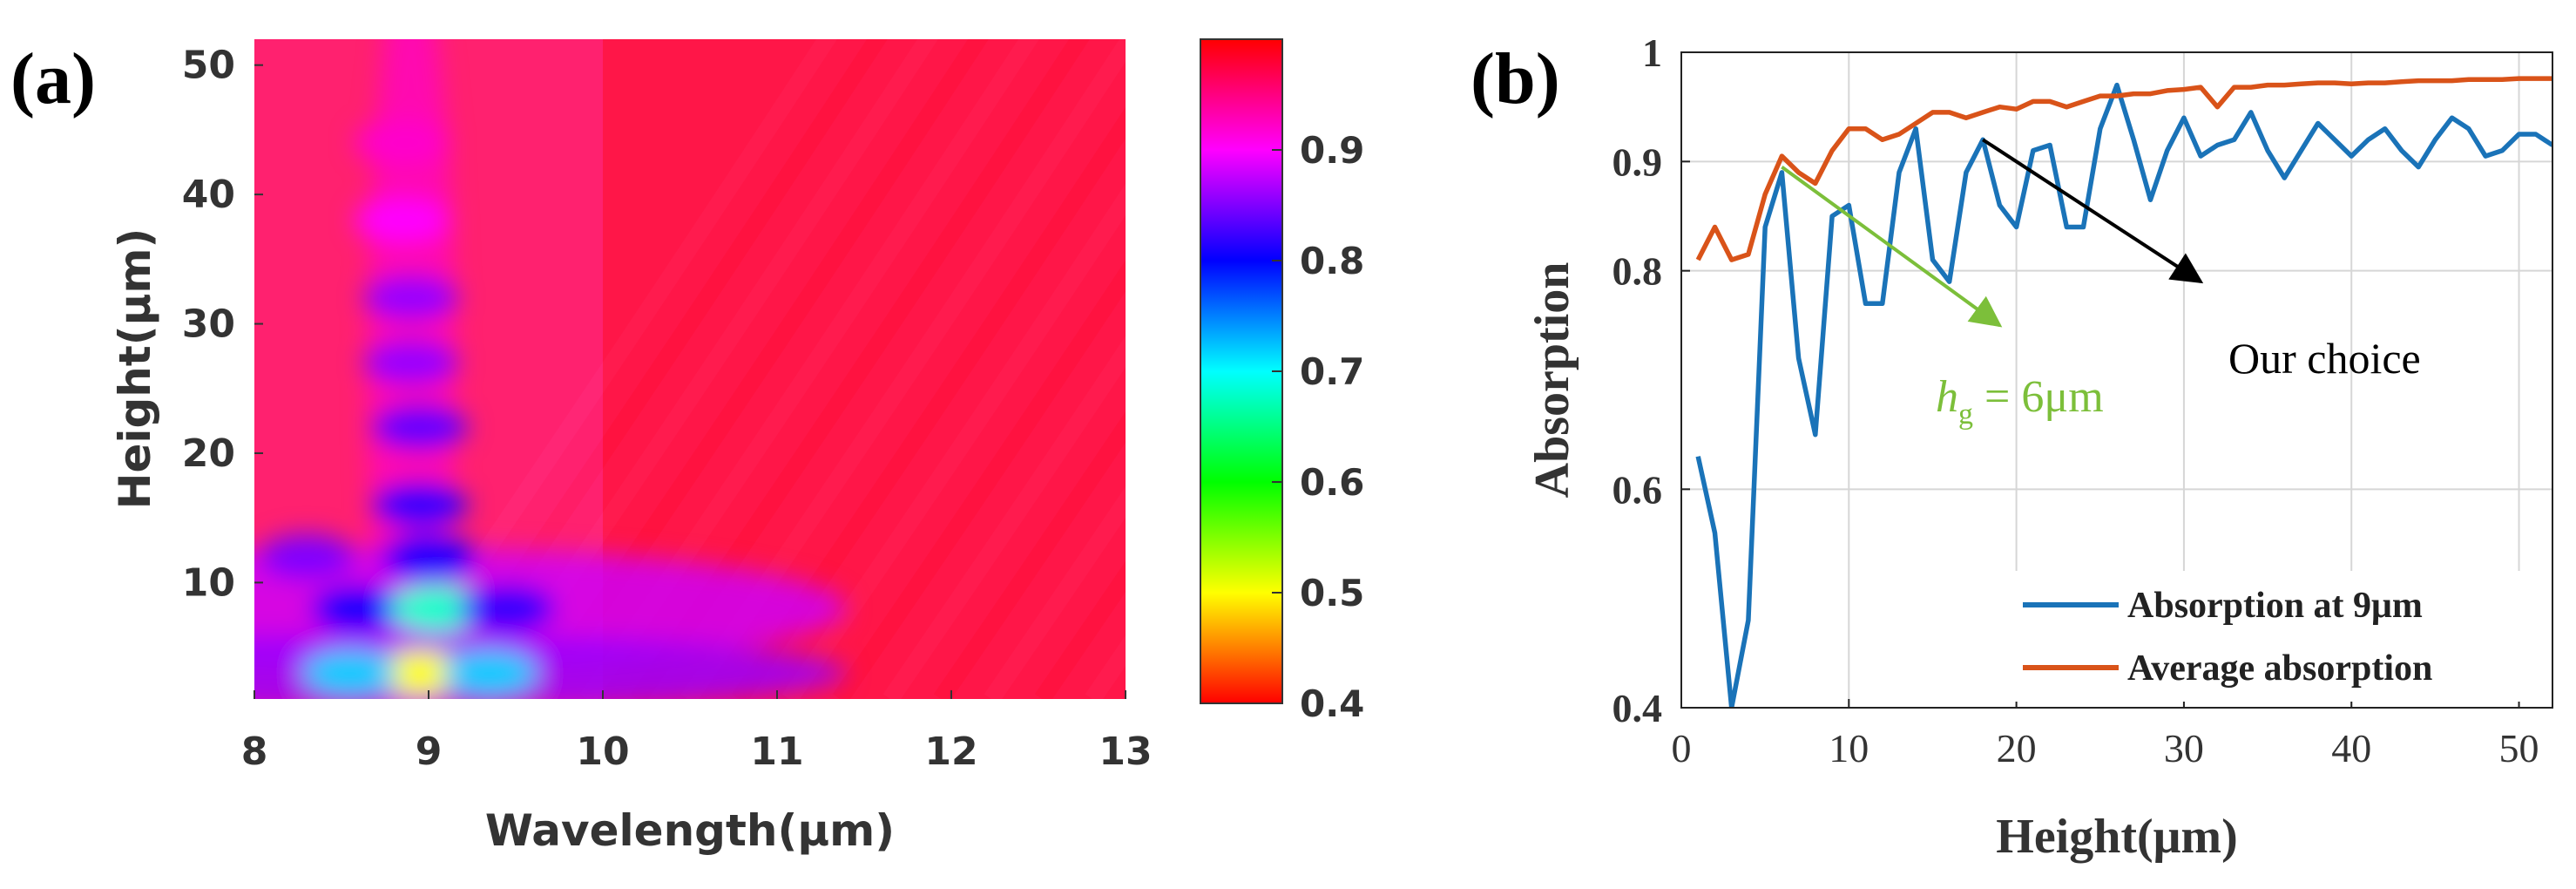 The height and width of the screenshot is (889, 2576). What do you see at coordinates (208, 195) in the screenshot?
I see `heatmap-y-tick-label: 40` at bounding box center [208, 195].